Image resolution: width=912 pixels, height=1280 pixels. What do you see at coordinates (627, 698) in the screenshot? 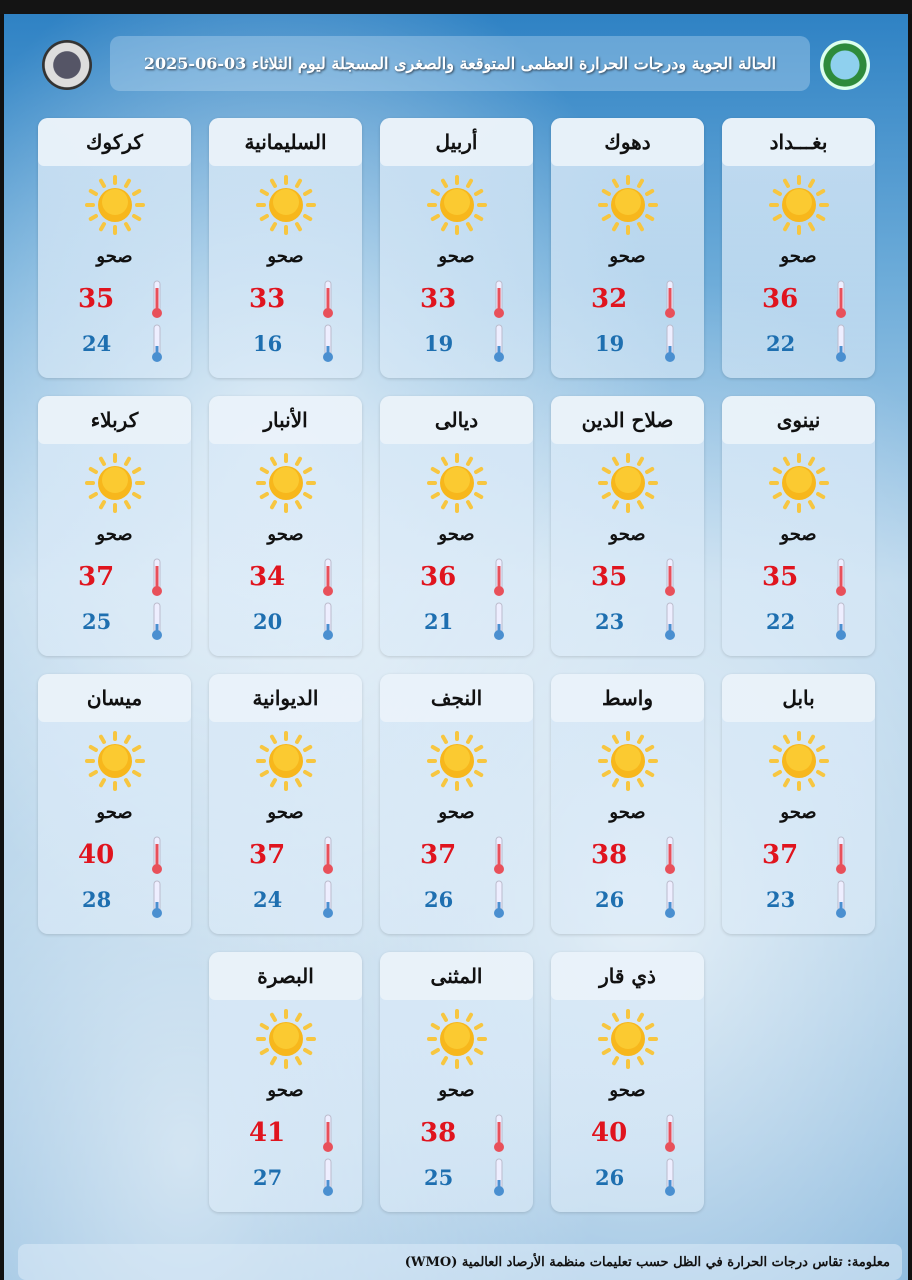
I see `city-name: واسط` at bounding box center [627, 698].